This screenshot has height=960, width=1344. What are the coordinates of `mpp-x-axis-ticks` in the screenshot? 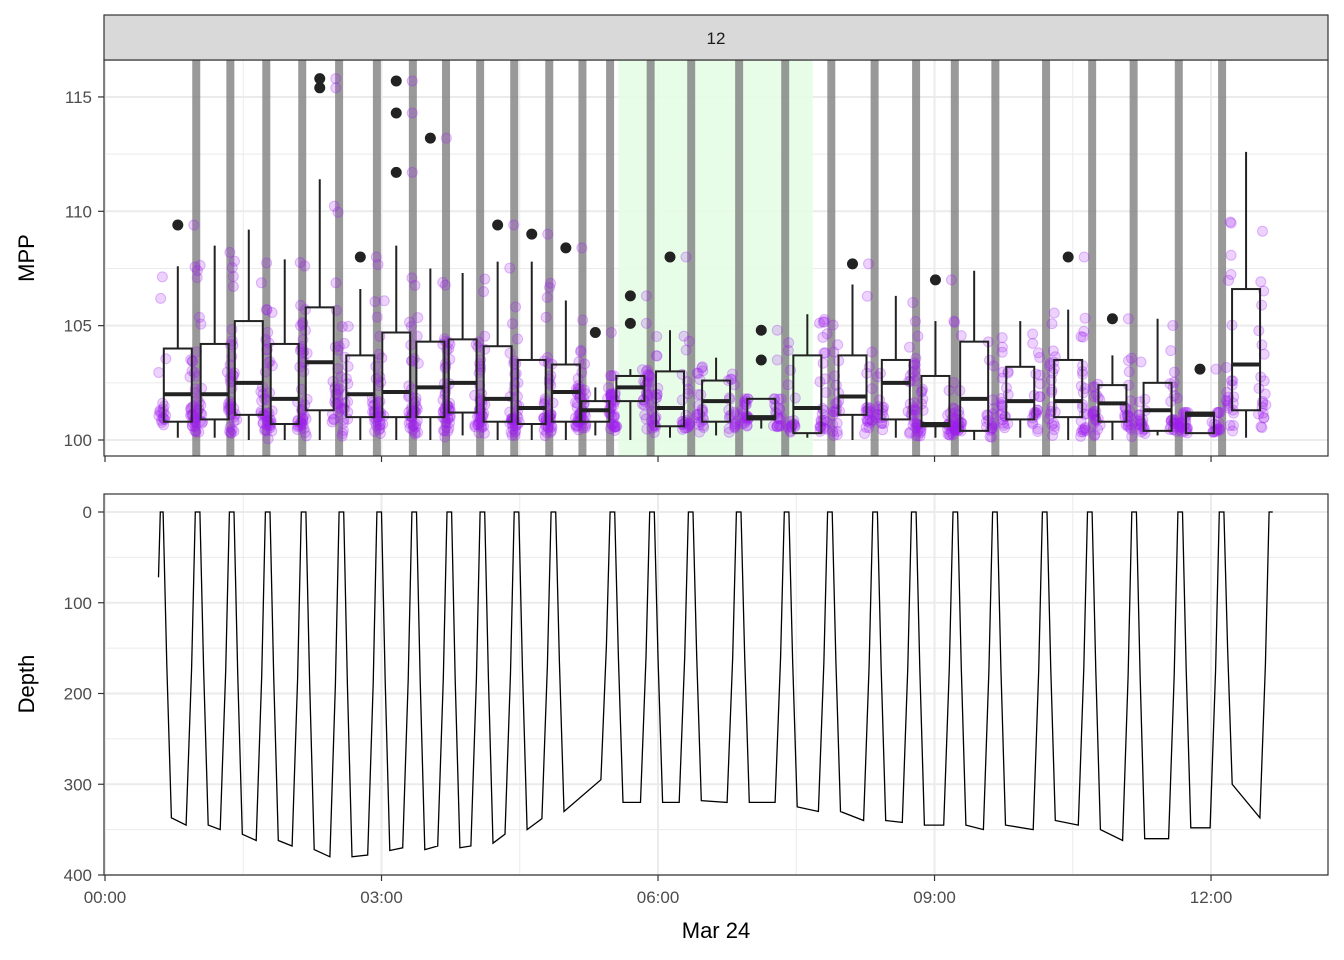 It's located at (658, 459).